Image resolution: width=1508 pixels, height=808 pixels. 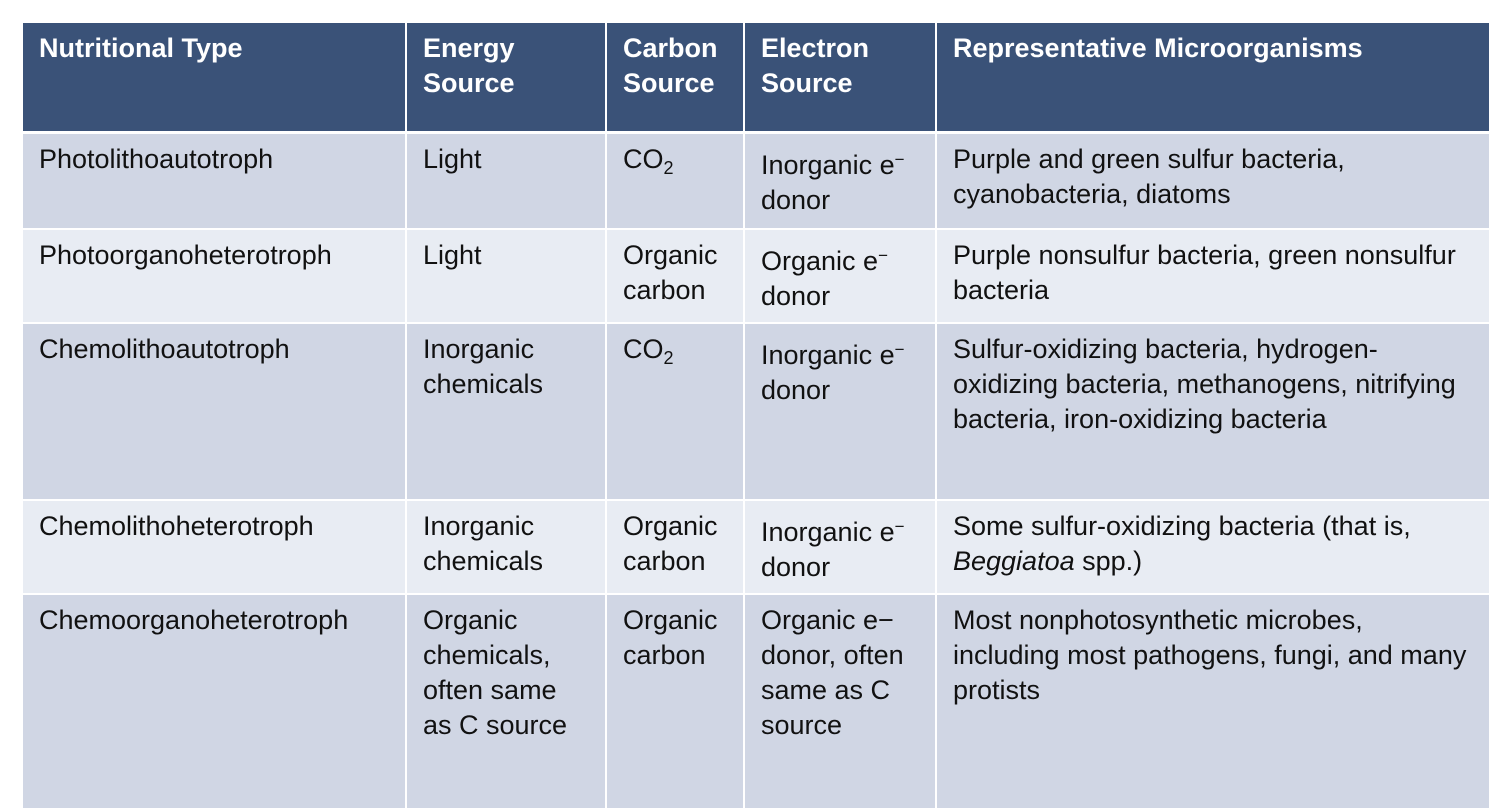 What do you see at coordinates (215, 546) in the screenshot?
I see `cell-nutritional-type: Chemolithoheterotroph` at bounding box center [215, 546].